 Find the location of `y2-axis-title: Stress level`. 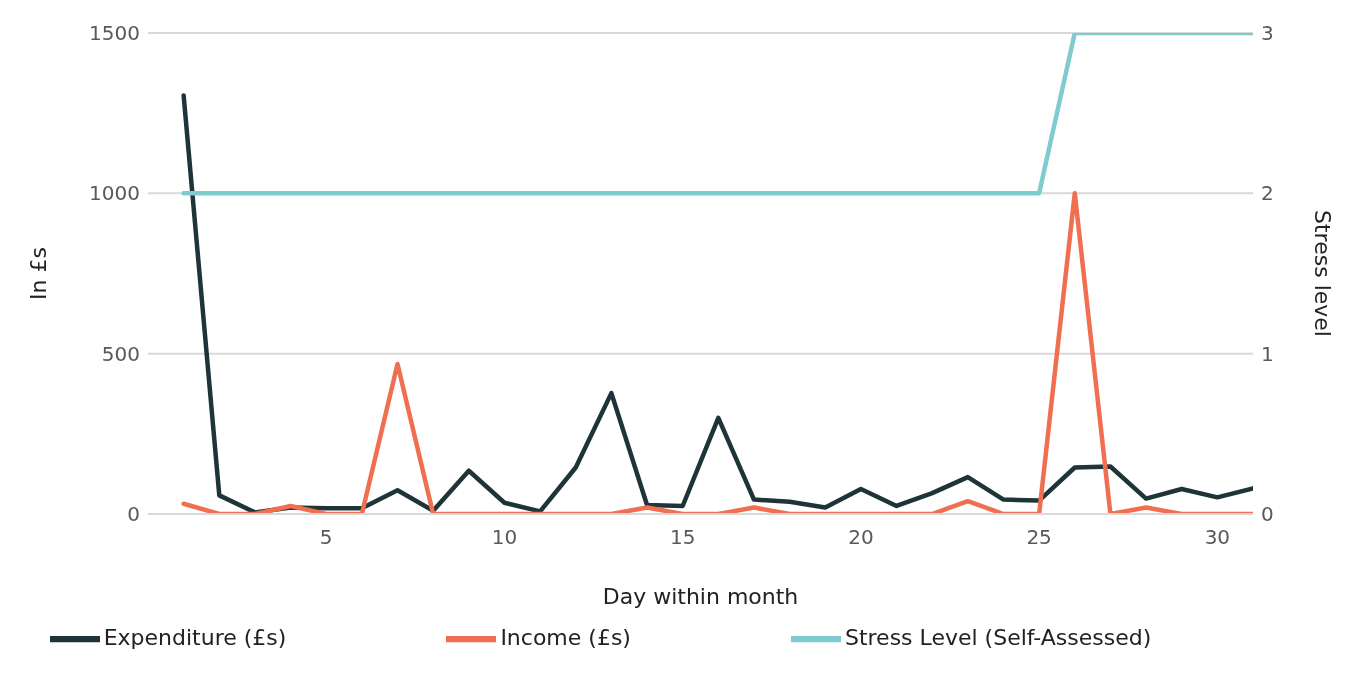

y2-axis-title: Stress level is located at coordinates (1323, 273).